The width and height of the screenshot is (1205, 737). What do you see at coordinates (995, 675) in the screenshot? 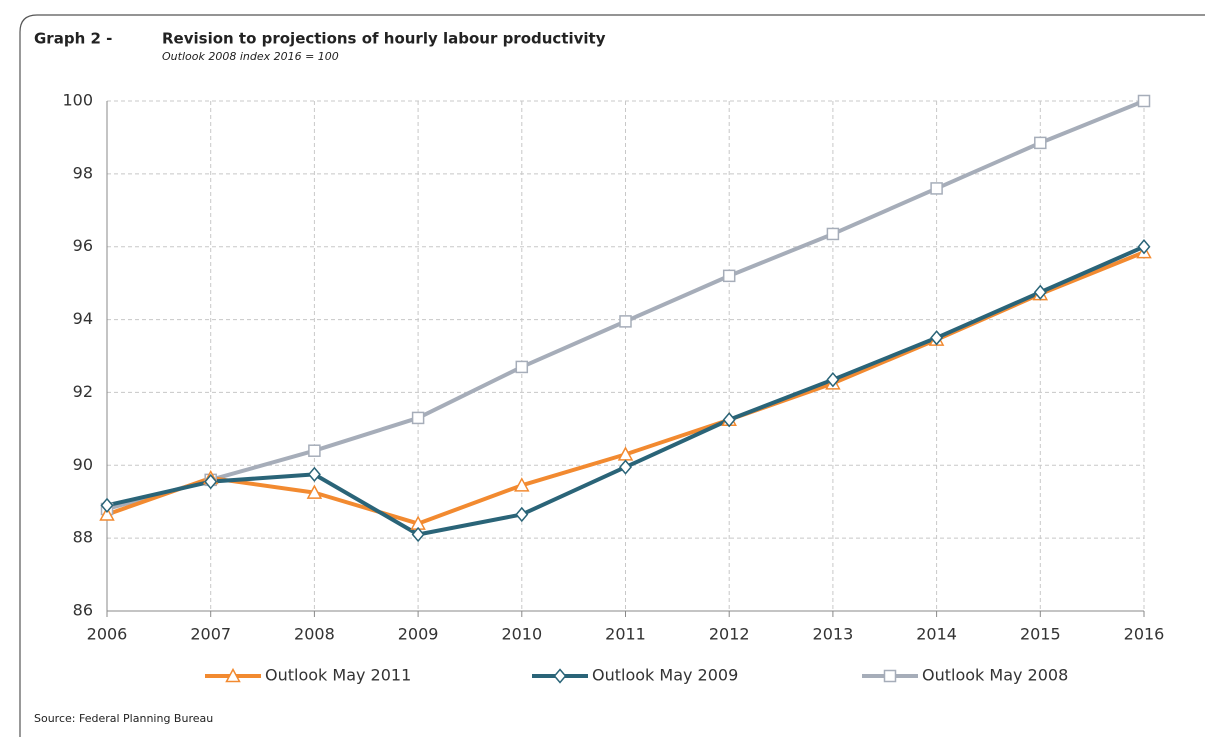
I see `legend-label: Outlook May 2008` at bounding box center [995, 675].